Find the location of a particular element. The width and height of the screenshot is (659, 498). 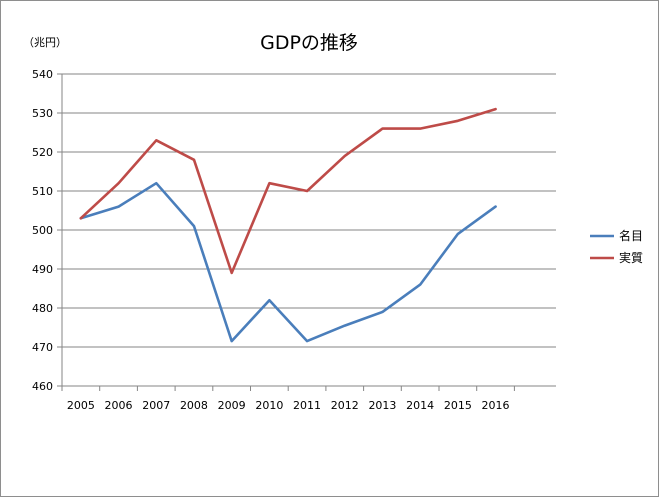

x-tick-label: 2013 is located at coordinates (382, 405).